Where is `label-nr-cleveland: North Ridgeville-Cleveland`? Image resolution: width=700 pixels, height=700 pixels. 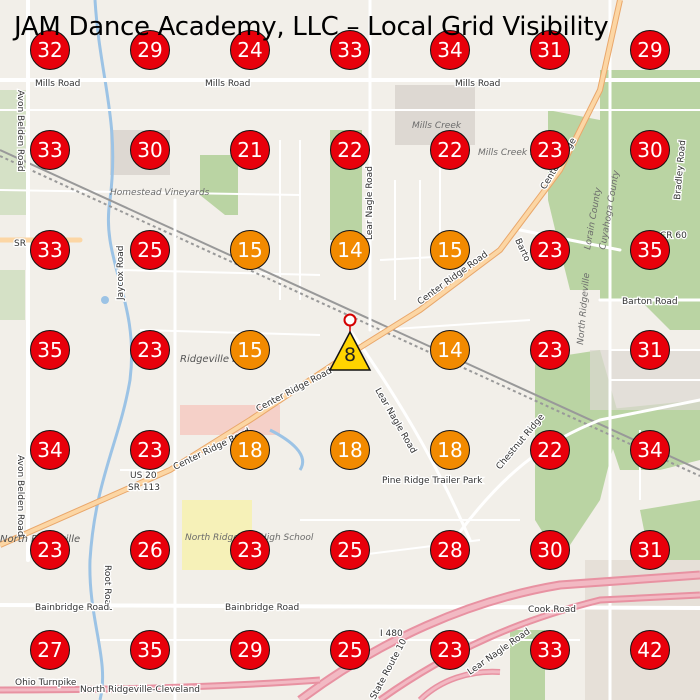 label-nr-cleveland: North Ridgeville-Cleveland is located at coordinates (140, 690).